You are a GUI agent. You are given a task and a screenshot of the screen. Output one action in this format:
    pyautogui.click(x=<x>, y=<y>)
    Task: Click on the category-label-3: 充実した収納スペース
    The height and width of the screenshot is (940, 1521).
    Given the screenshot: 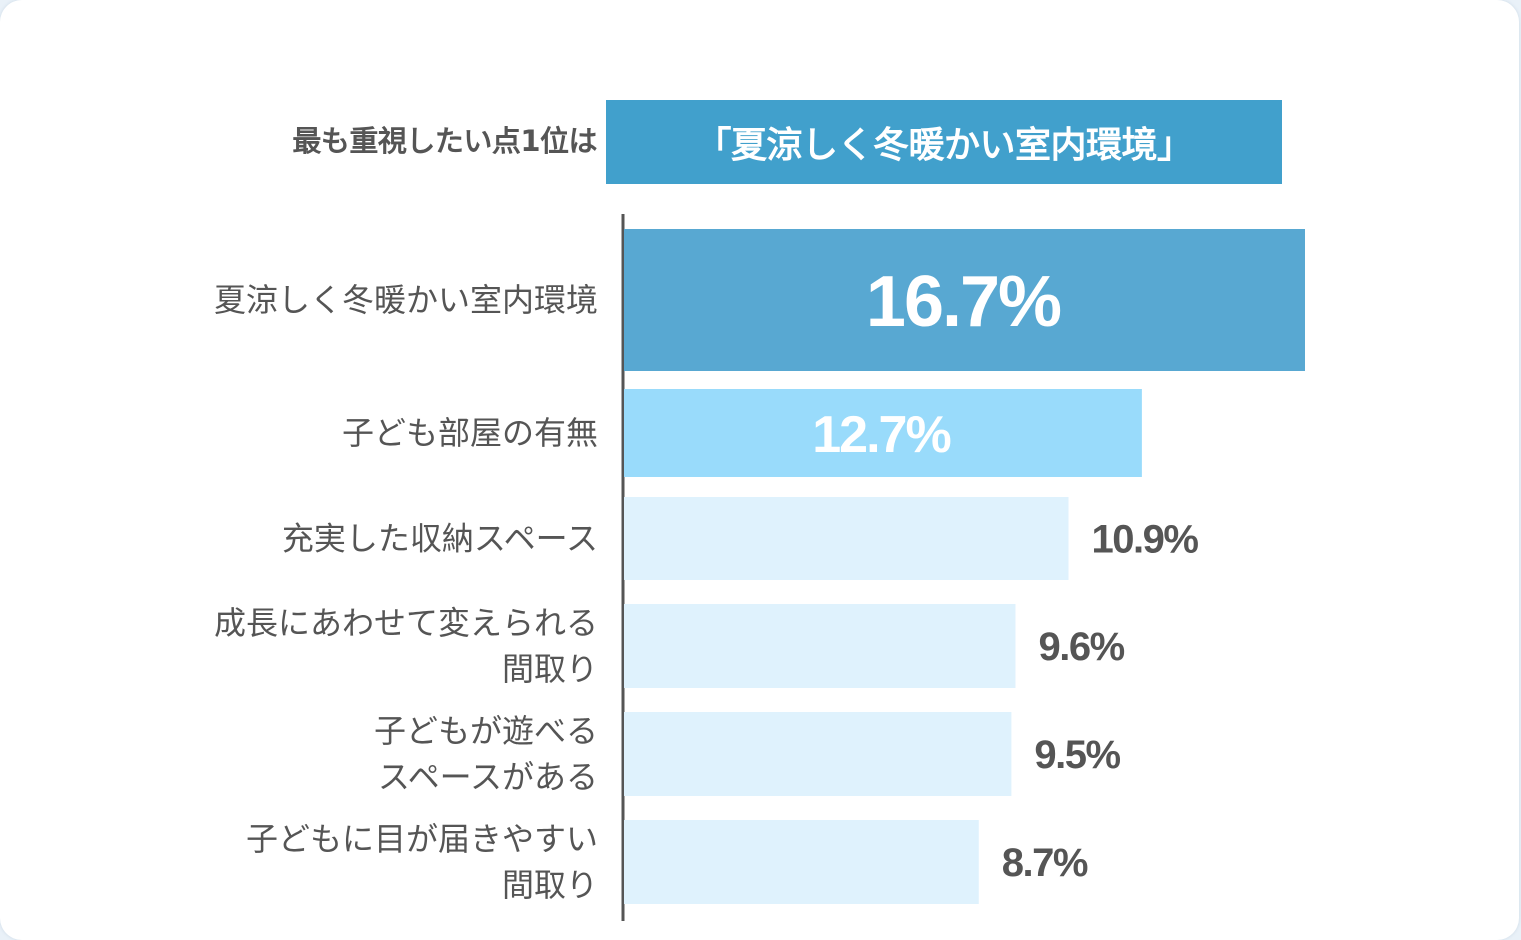 What is the action you would take?
    pyautogui.click(x=440, y=539)
    